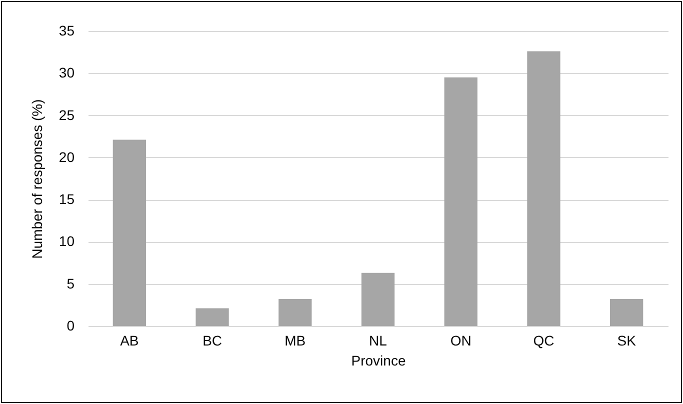  I want to click on y-tick-label: 0, so click(70, 326).